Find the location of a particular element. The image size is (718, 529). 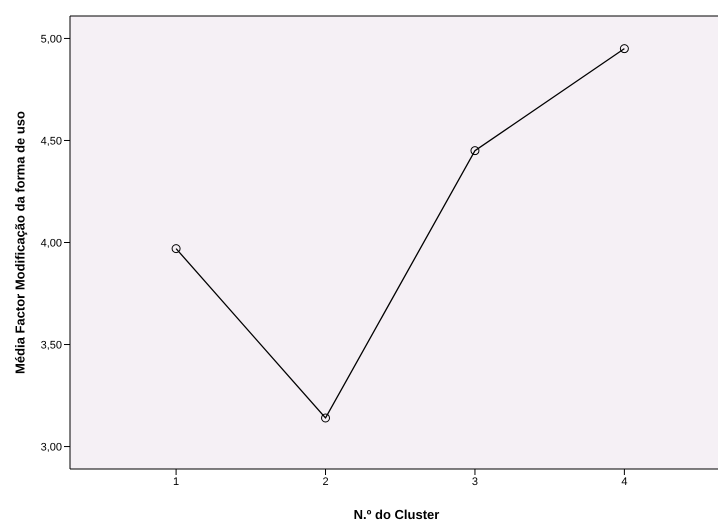

x-tick-label: 2 is located at coordinates (325, 482).